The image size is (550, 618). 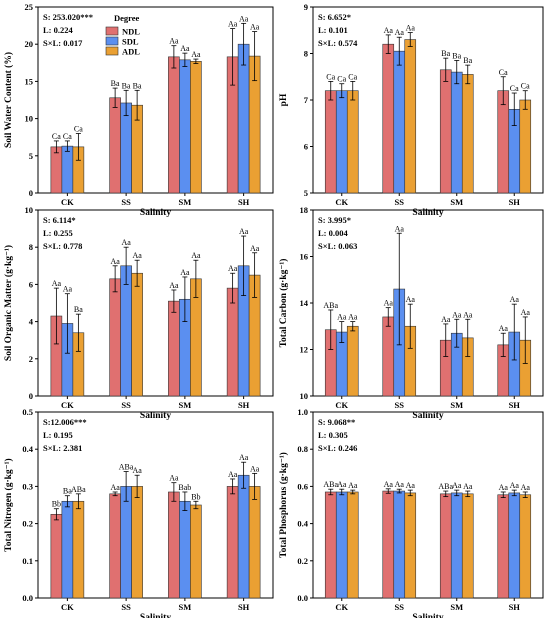 What do you see at coordinates (337, 448) in the screenshot?
I see `stats-line: S×L: 0.246` at bounding box center [337, 448].